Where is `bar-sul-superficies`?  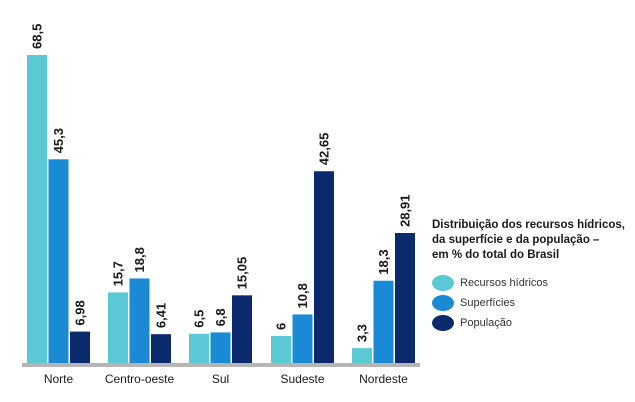 bar-sul-superficies is located at coordinates (220, 347).